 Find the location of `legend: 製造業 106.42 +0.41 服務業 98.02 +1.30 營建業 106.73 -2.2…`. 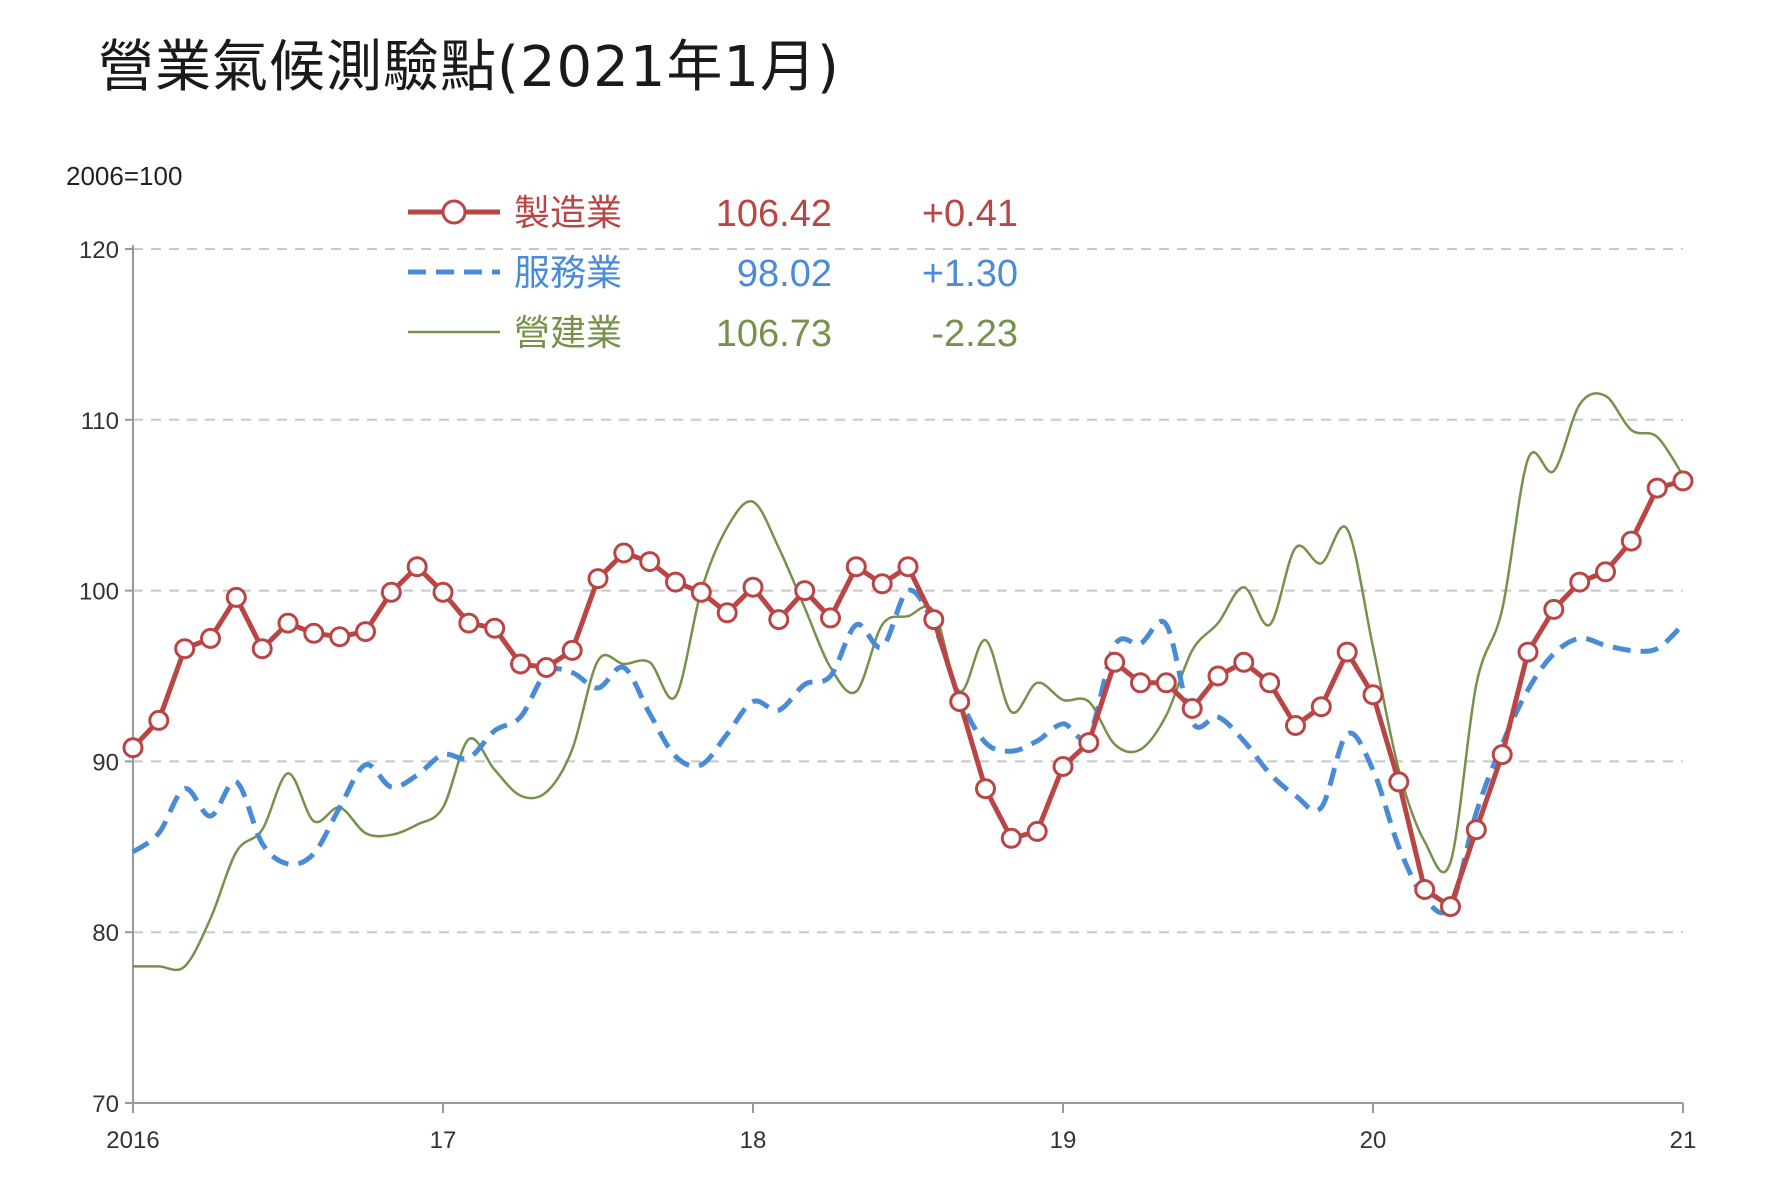

legend: 製造業 106.42 +0.41 服務業 98.02 +1.30 營建業 106.73 -2.2… is located at coordinates (713, 274).